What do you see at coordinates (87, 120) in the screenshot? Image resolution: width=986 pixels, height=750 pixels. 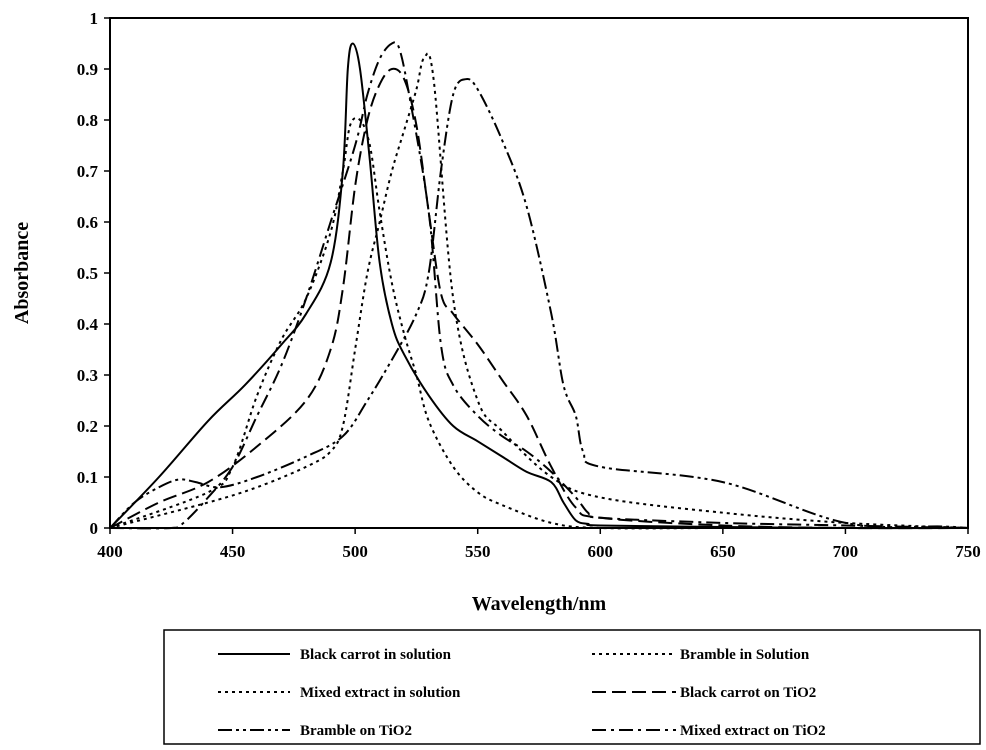 I see `y-tick-label: 0.8` at bounding box center [87, 120].